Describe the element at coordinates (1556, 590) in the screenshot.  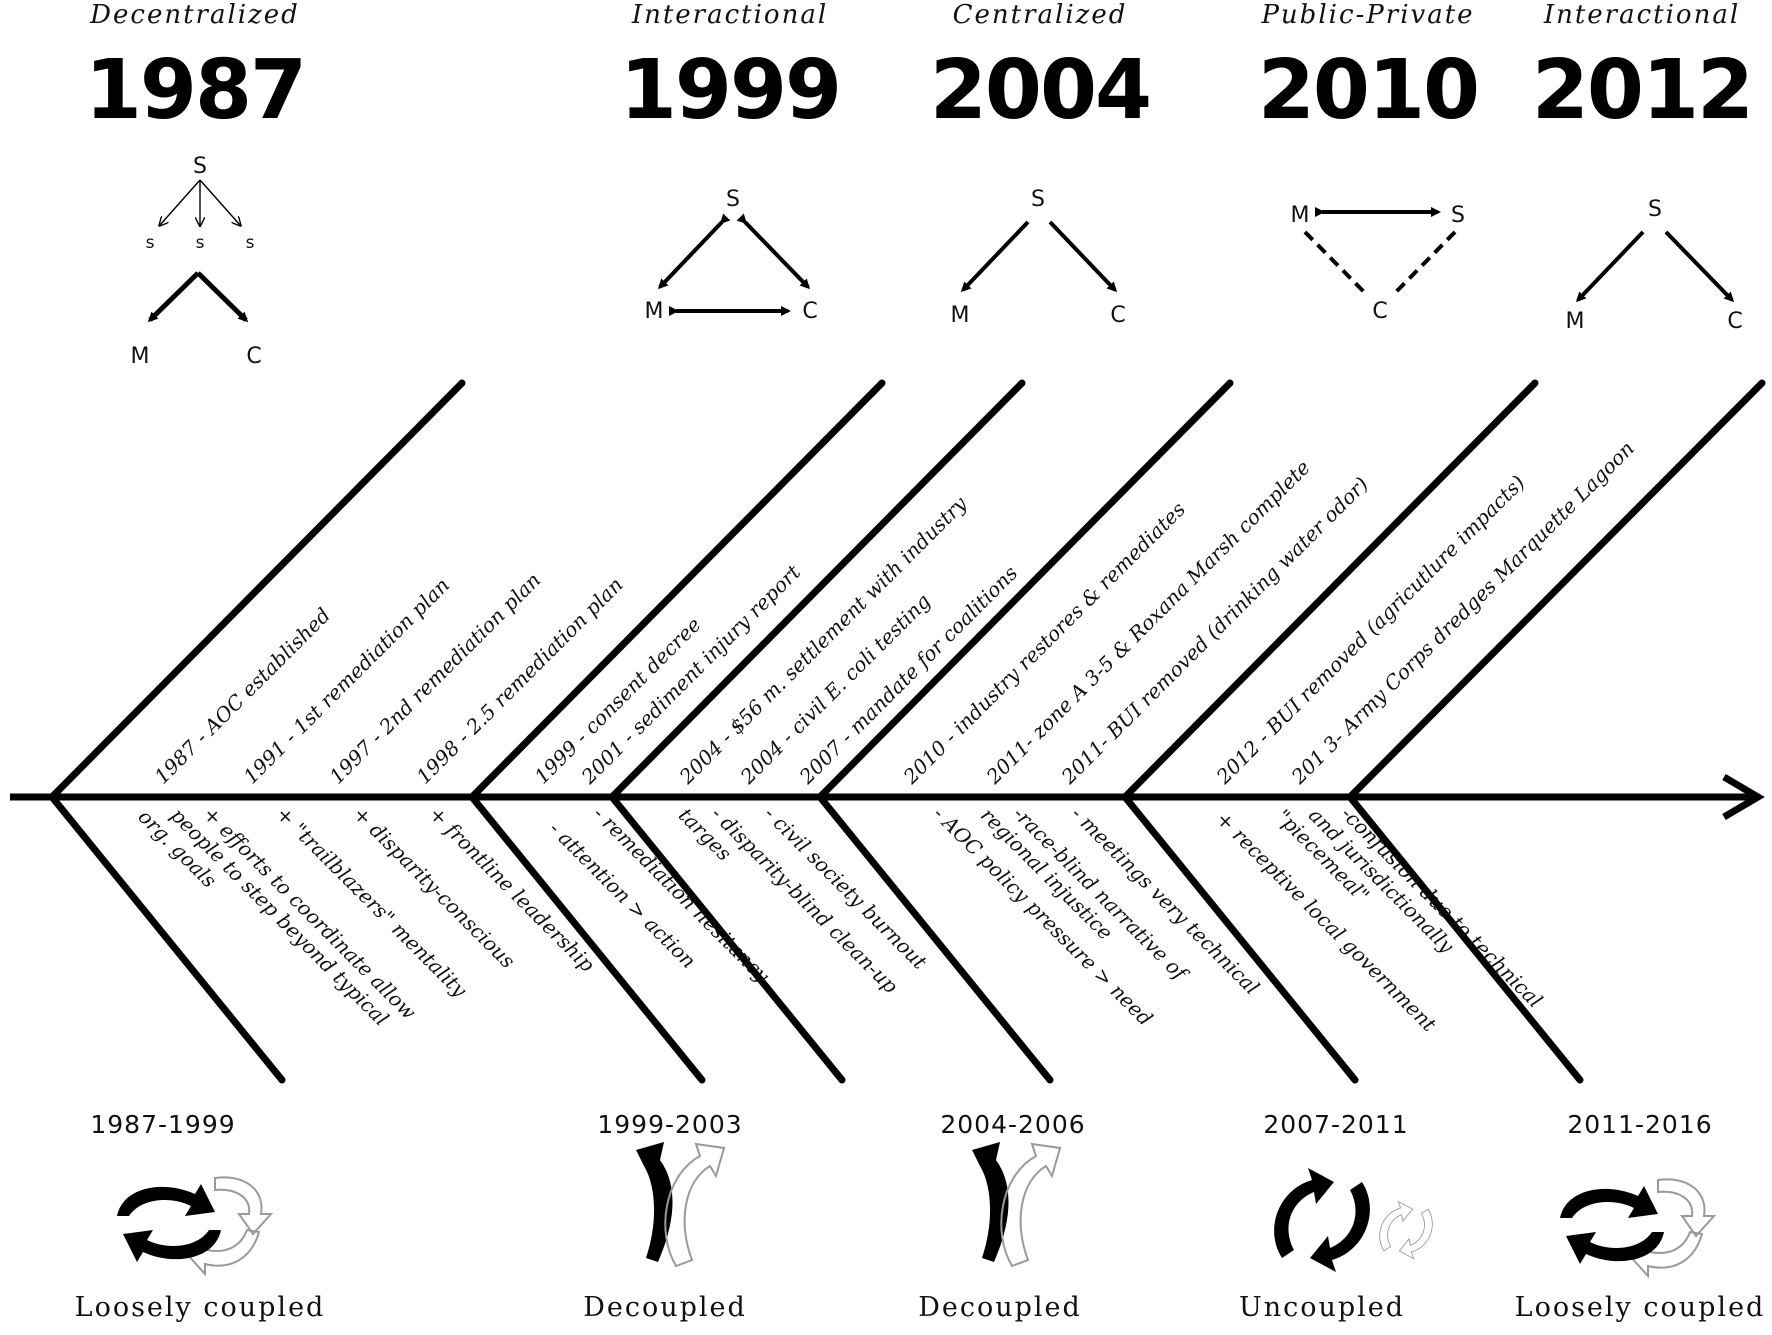
I see `upper-rib-2012` at that location.